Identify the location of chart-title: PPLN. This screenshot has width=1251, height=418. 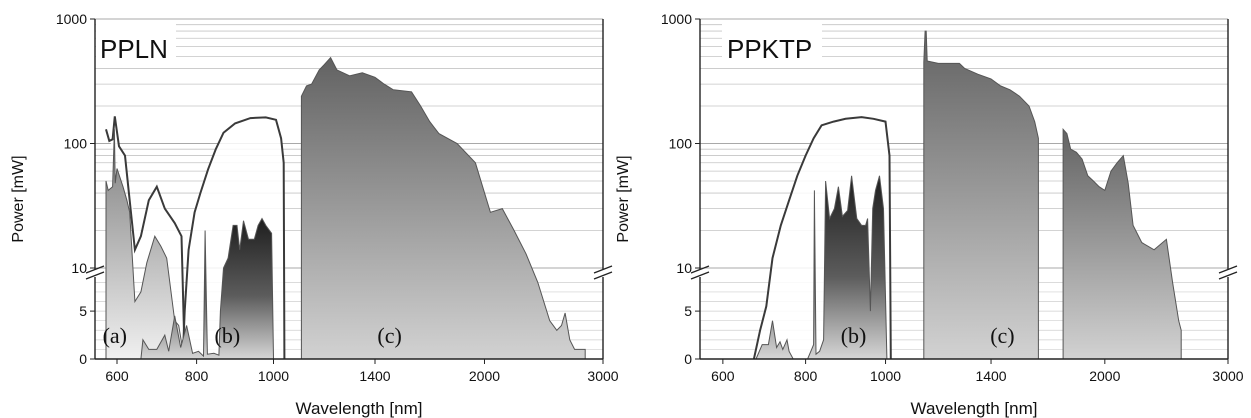
(134, 49).